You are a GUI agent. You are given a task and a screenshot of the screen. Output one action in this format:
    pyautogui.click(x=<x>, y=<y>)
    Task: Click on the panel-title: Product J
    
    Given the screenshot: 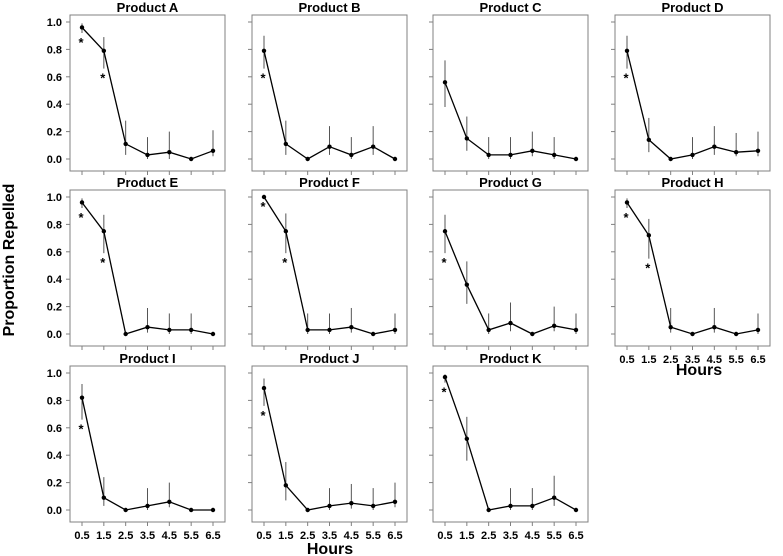 What is the action you would take?
    pyautogui.click(x=330, y=358)
    